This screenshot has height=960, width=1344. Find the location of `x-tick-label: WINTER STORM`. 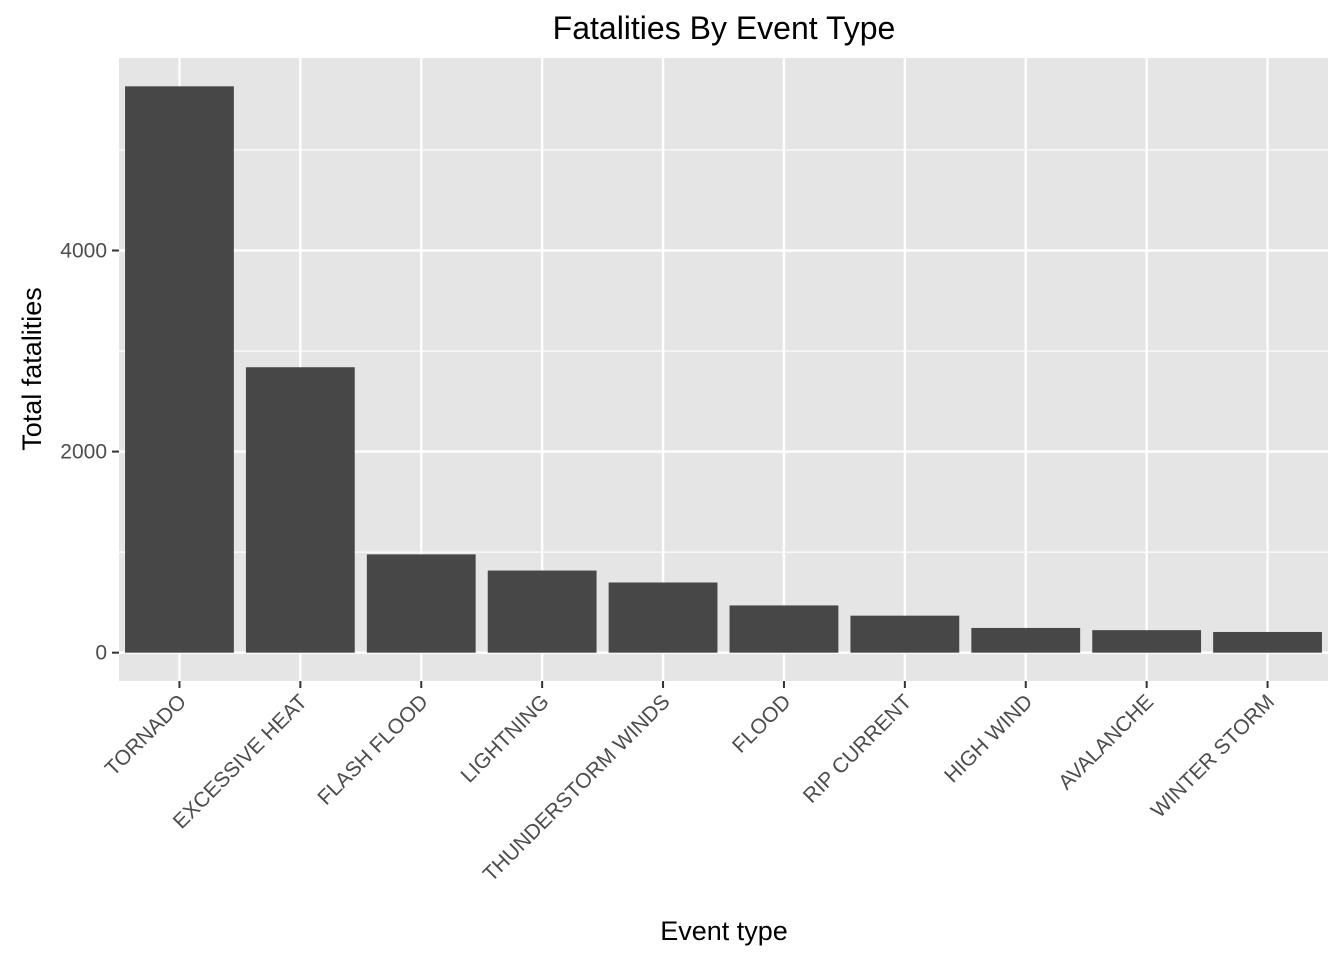

x-tick-label: WINTER STORM is located at coordinates (1213, 756).